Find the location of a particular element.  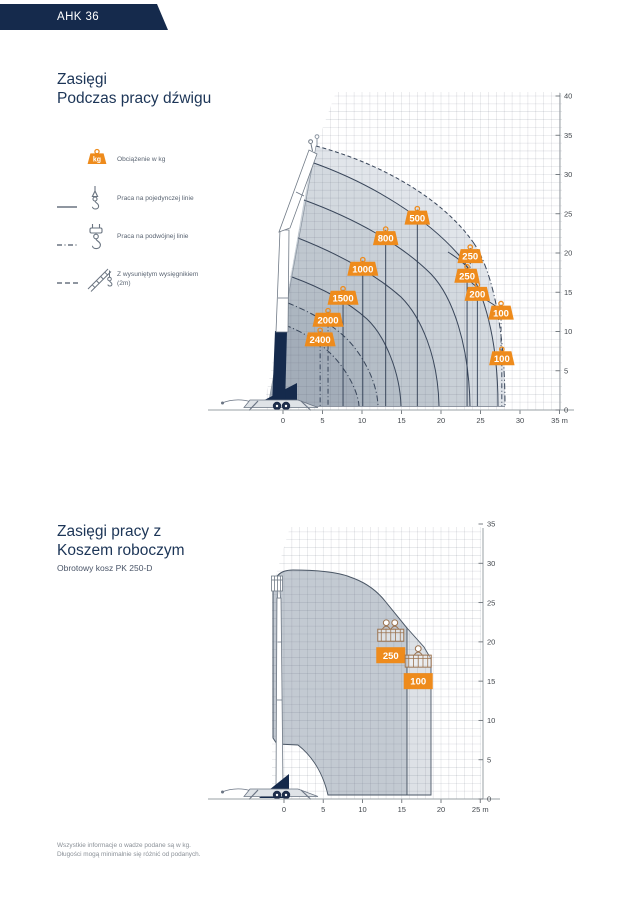

load-label: 1000 is located at coordinates (363, 266).